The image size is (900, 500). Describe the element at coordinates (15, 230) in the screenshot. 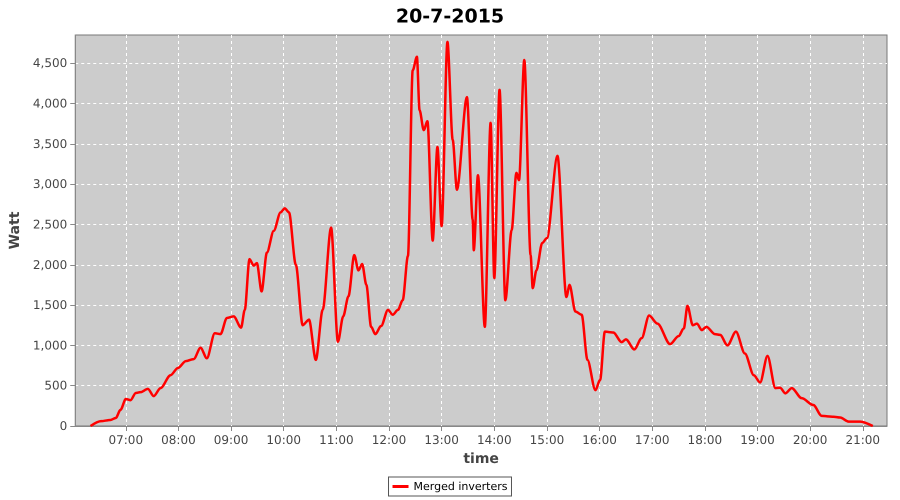

I see `y-axis-title: Watt` at that location.